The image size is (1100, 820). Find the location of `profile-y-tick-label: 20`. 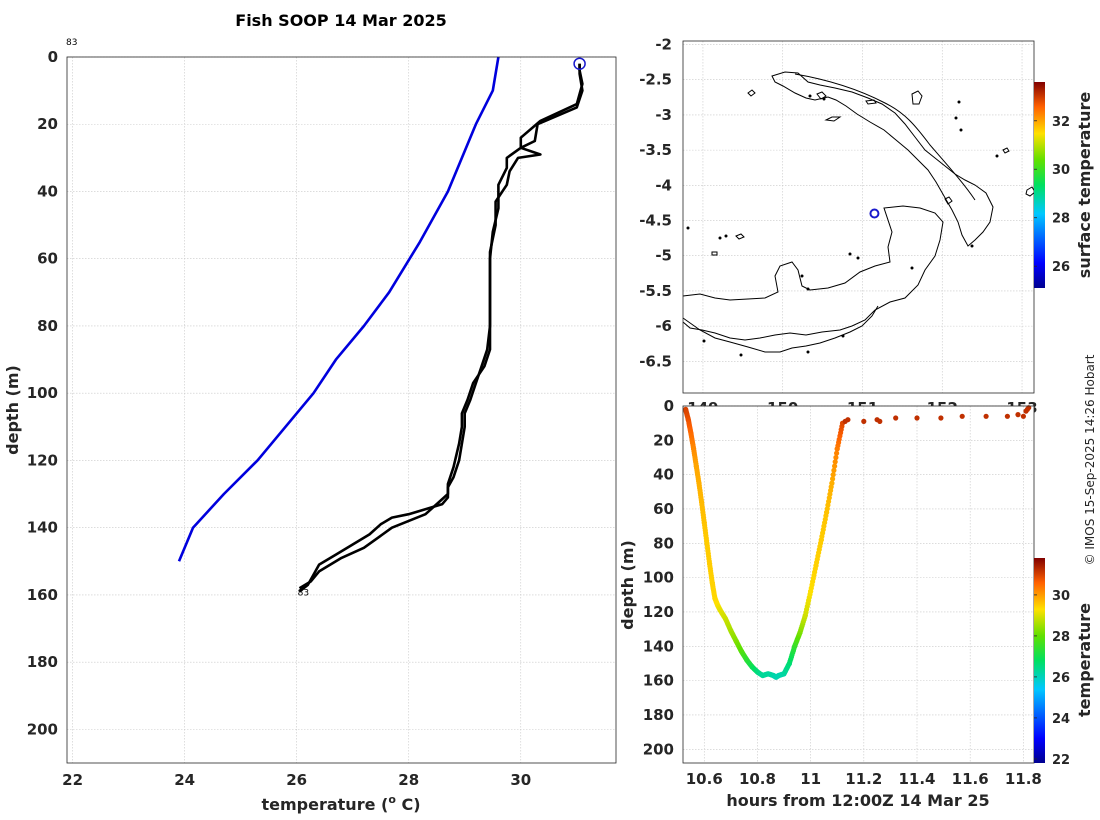

profile-y-tick-label: 20 is located at coordinates (47, 124).